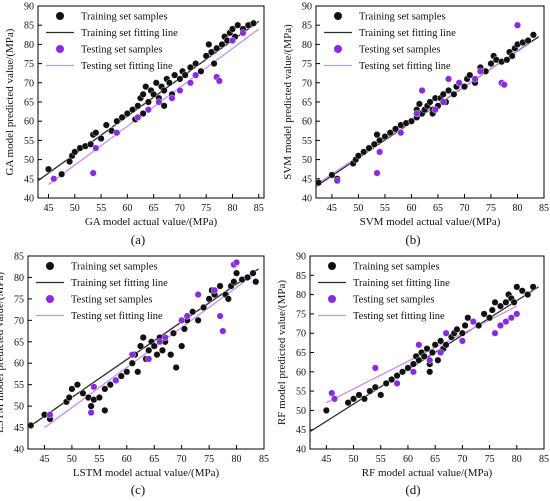  Describe the element at coordinates (50, 299) in the screenshot. I see `legend-testing-marker` at that location.